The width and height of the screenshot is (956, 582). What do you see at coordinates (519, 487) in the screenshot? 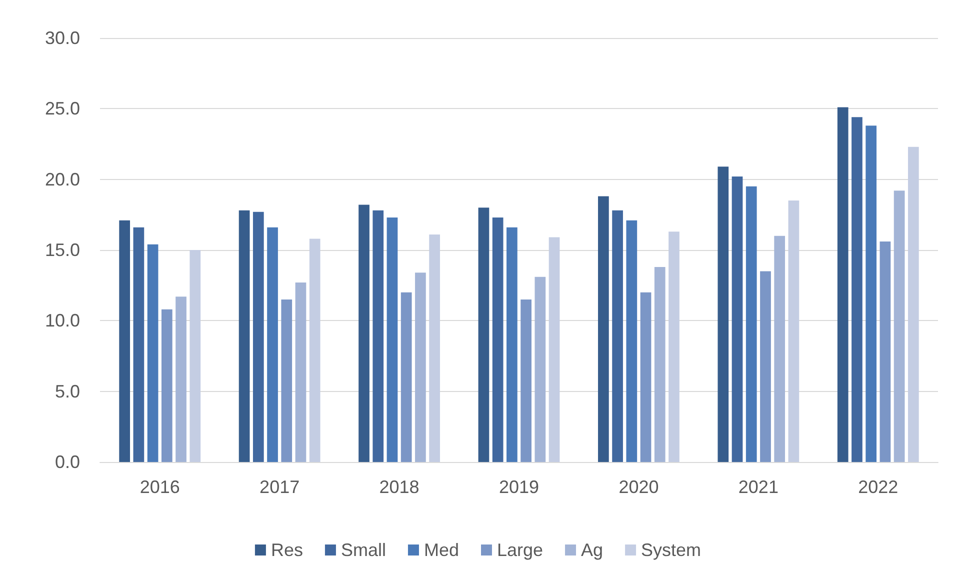
I see `x-tick-label: 2019` at bounding box center [519, 487].